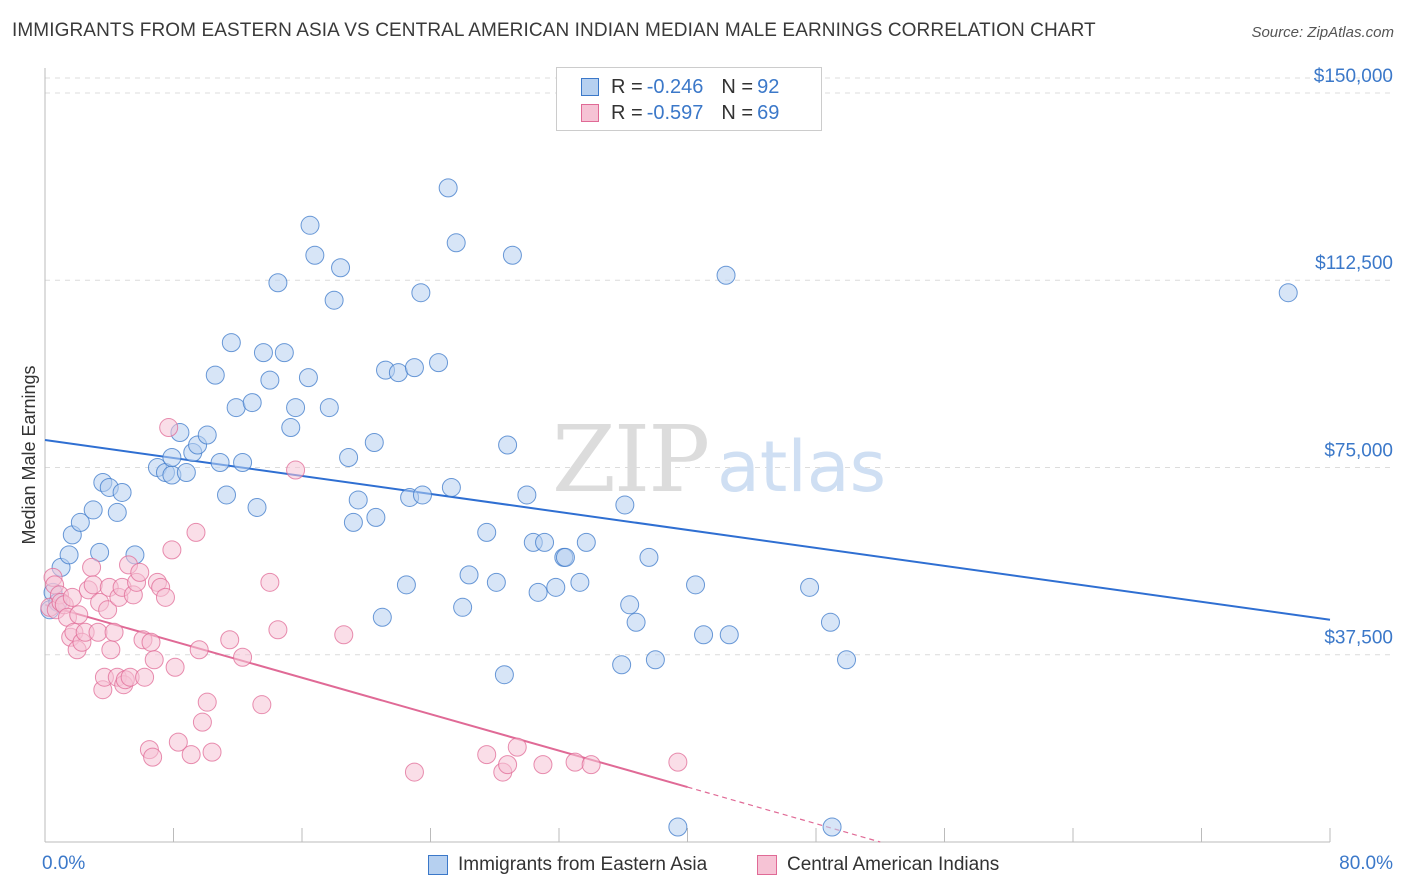 This screenshot has height=892, width=1406. I want to click on legend-swatch-pink, so click(590, 113).